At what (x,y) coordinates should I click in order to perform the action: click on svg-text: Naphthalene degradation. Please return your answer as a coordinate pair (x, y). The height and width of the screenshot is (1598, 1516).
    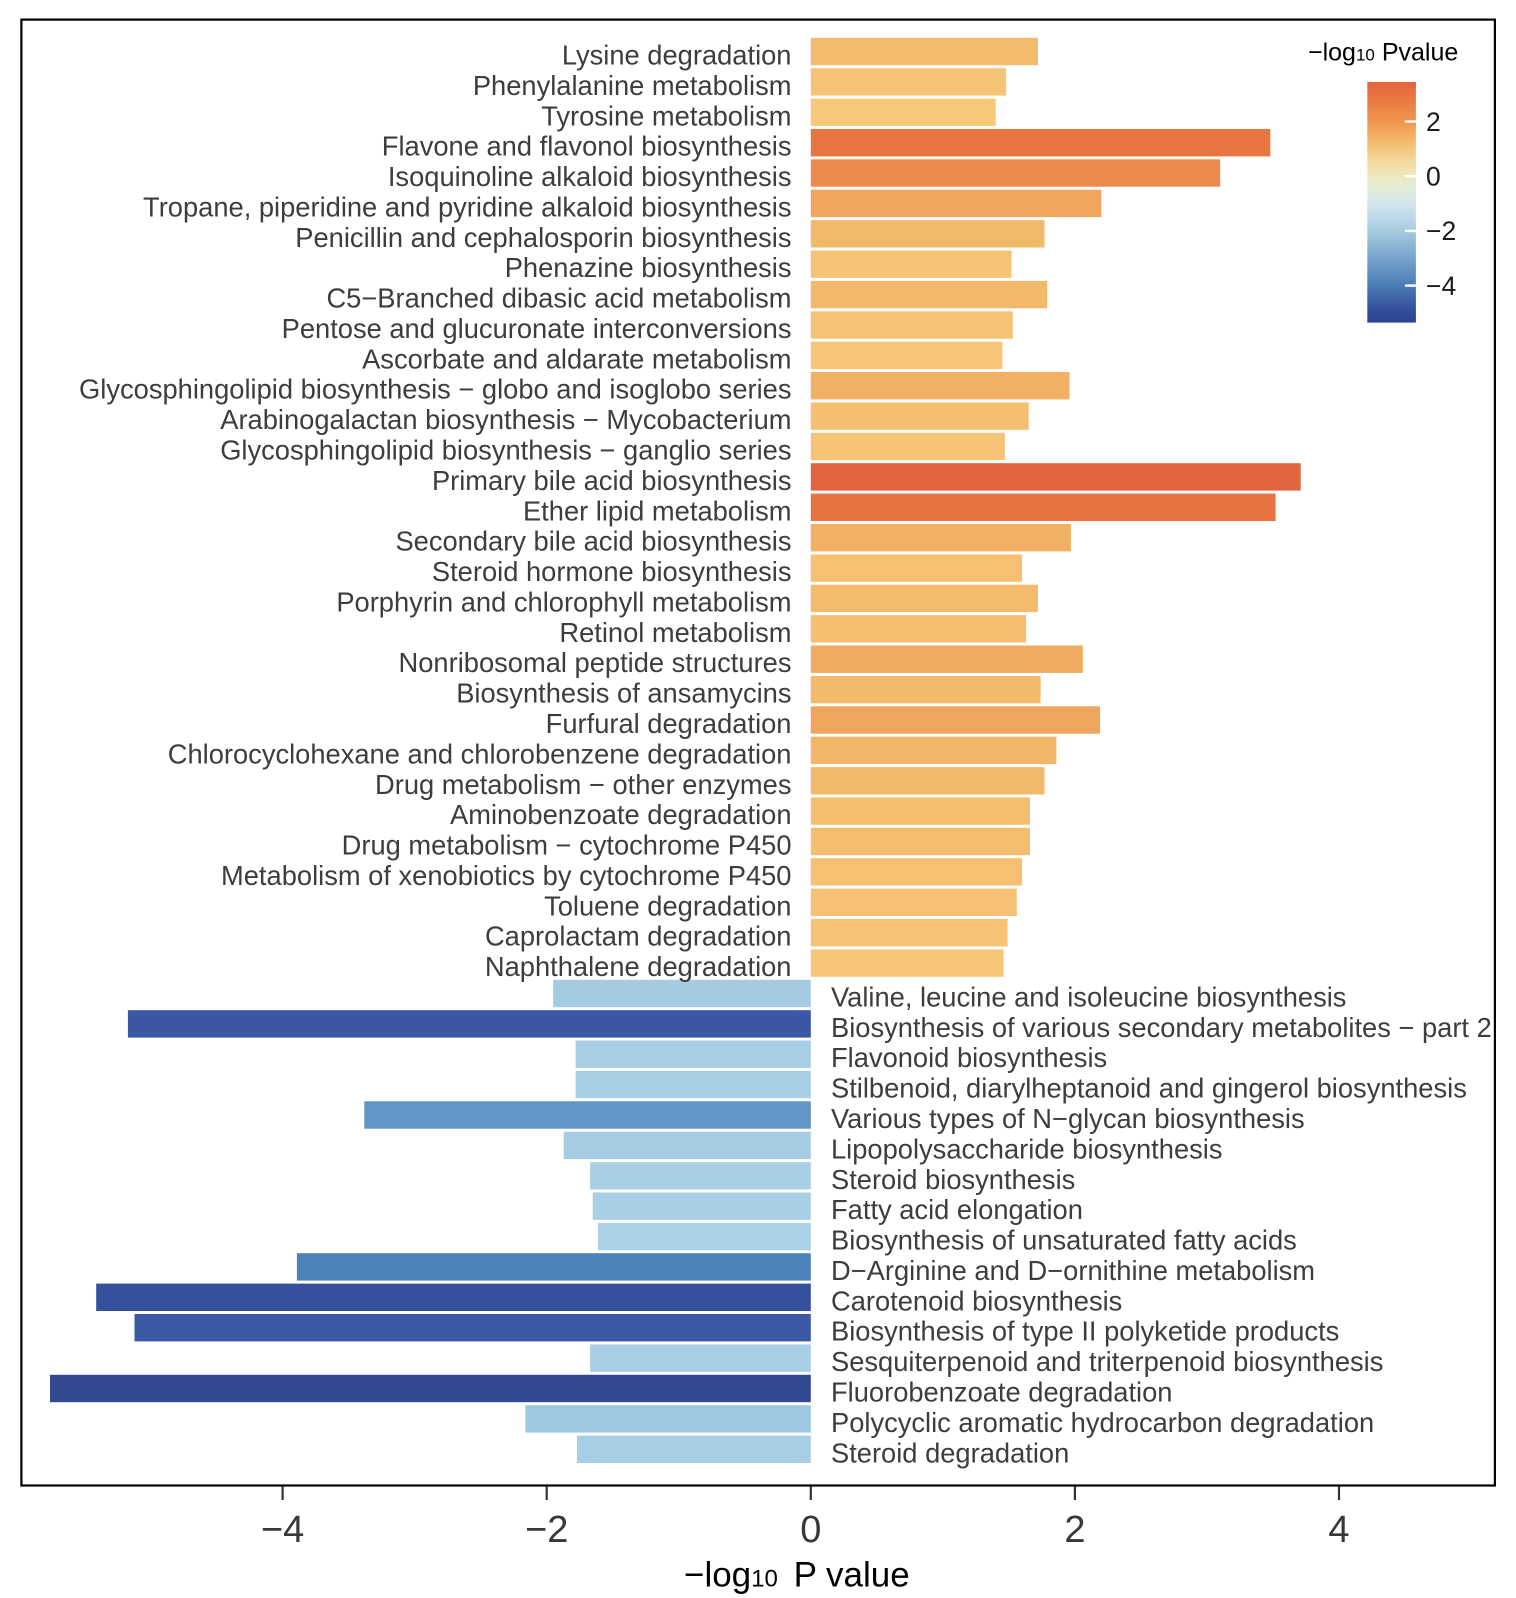
    Looking at the image, I should click on (638, 966).